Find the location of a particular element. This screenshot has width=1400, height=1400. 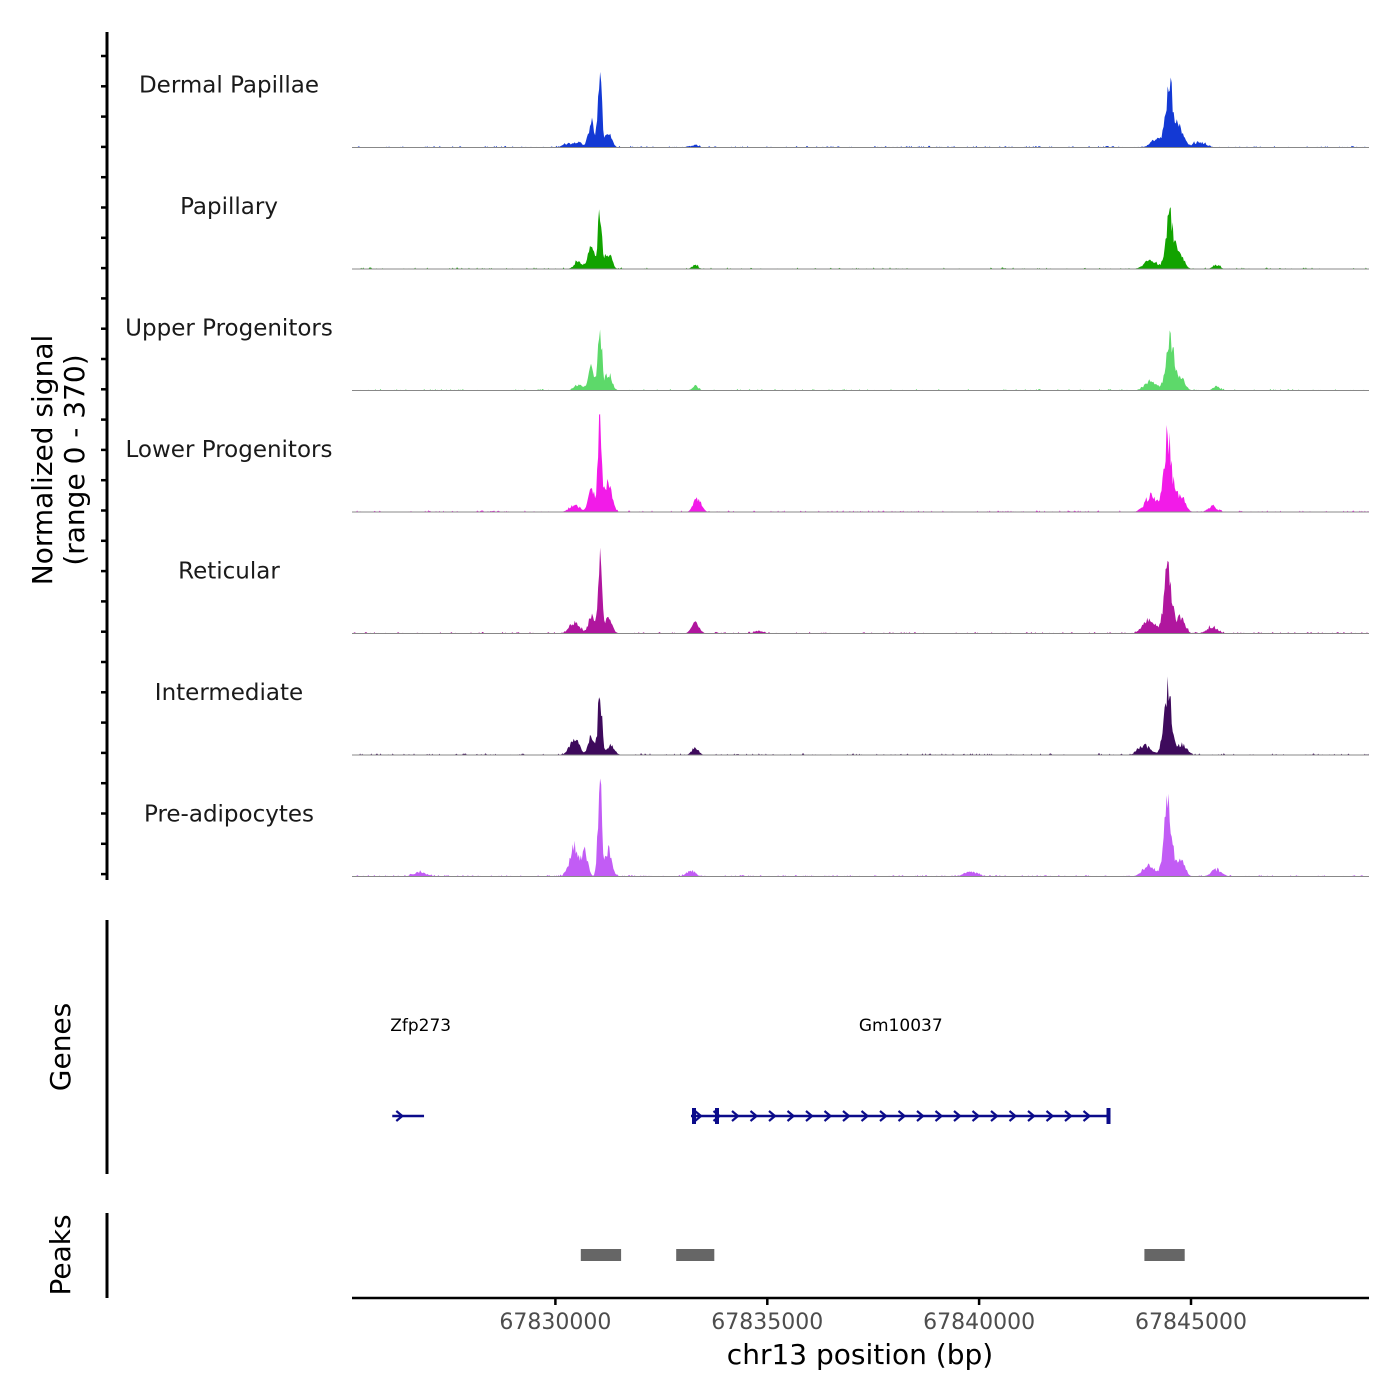

gene-gm10037: Gm10037 is located at coordinates (901, 1070).